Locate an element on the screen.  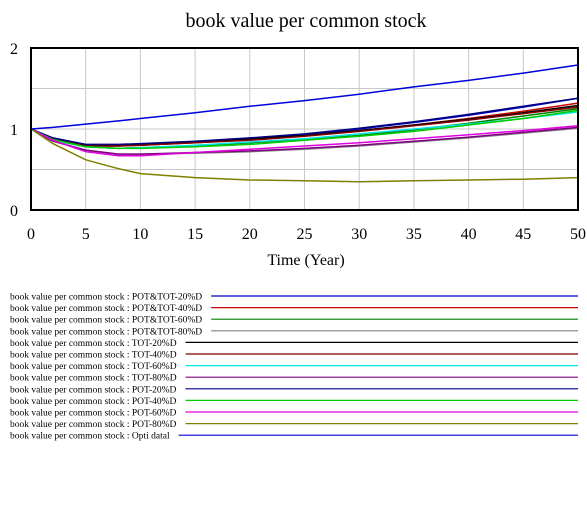
legend-entry-label: book value per common stock : TOT-40%D is located at coordinates (93, 356).